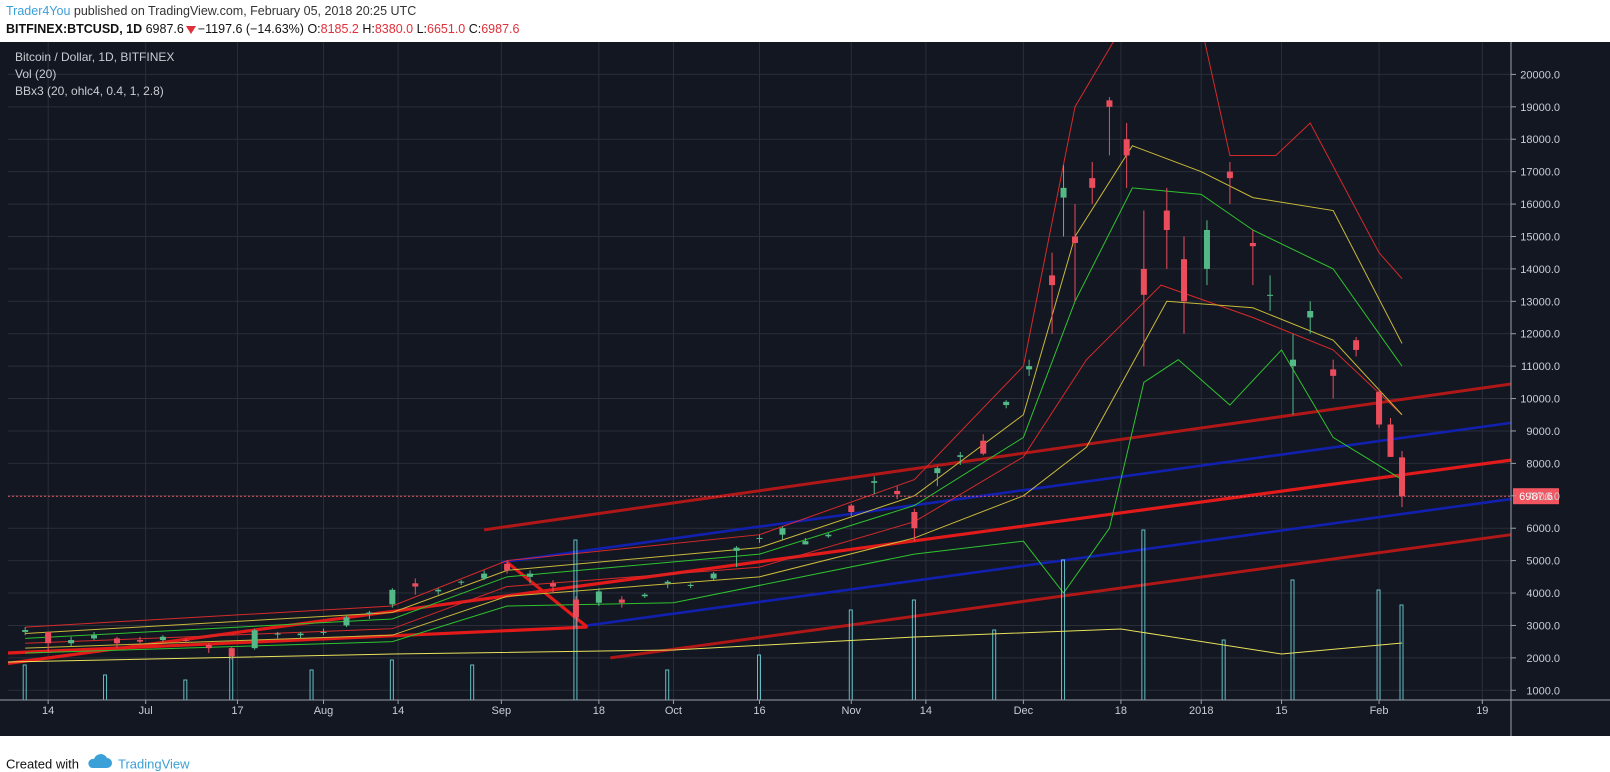 The width and height of the screenshot is (1610, 772). Describe the element at coordinates (164, 29) in the screenshot. I see `last-price: 6987.6` at that location.